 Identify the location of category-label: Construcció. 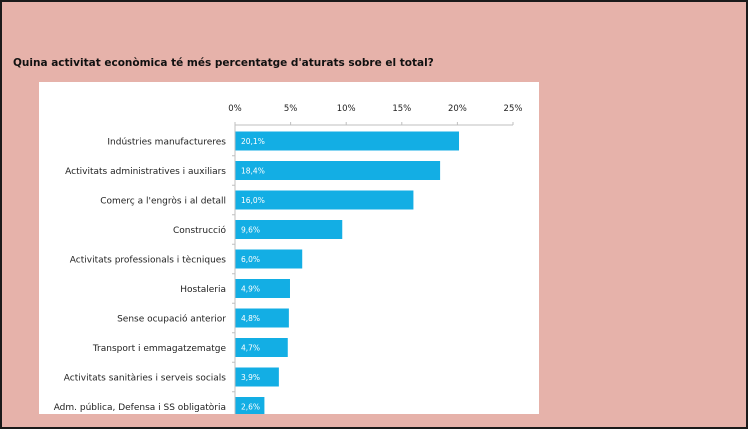
(200, 230).